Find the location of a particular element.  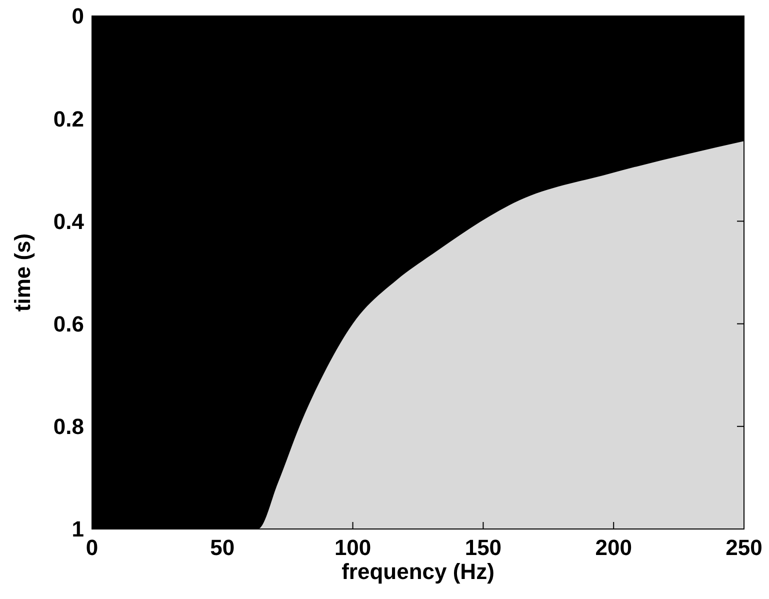

y-tick-label: 1 is located at coordinates (78, 529).